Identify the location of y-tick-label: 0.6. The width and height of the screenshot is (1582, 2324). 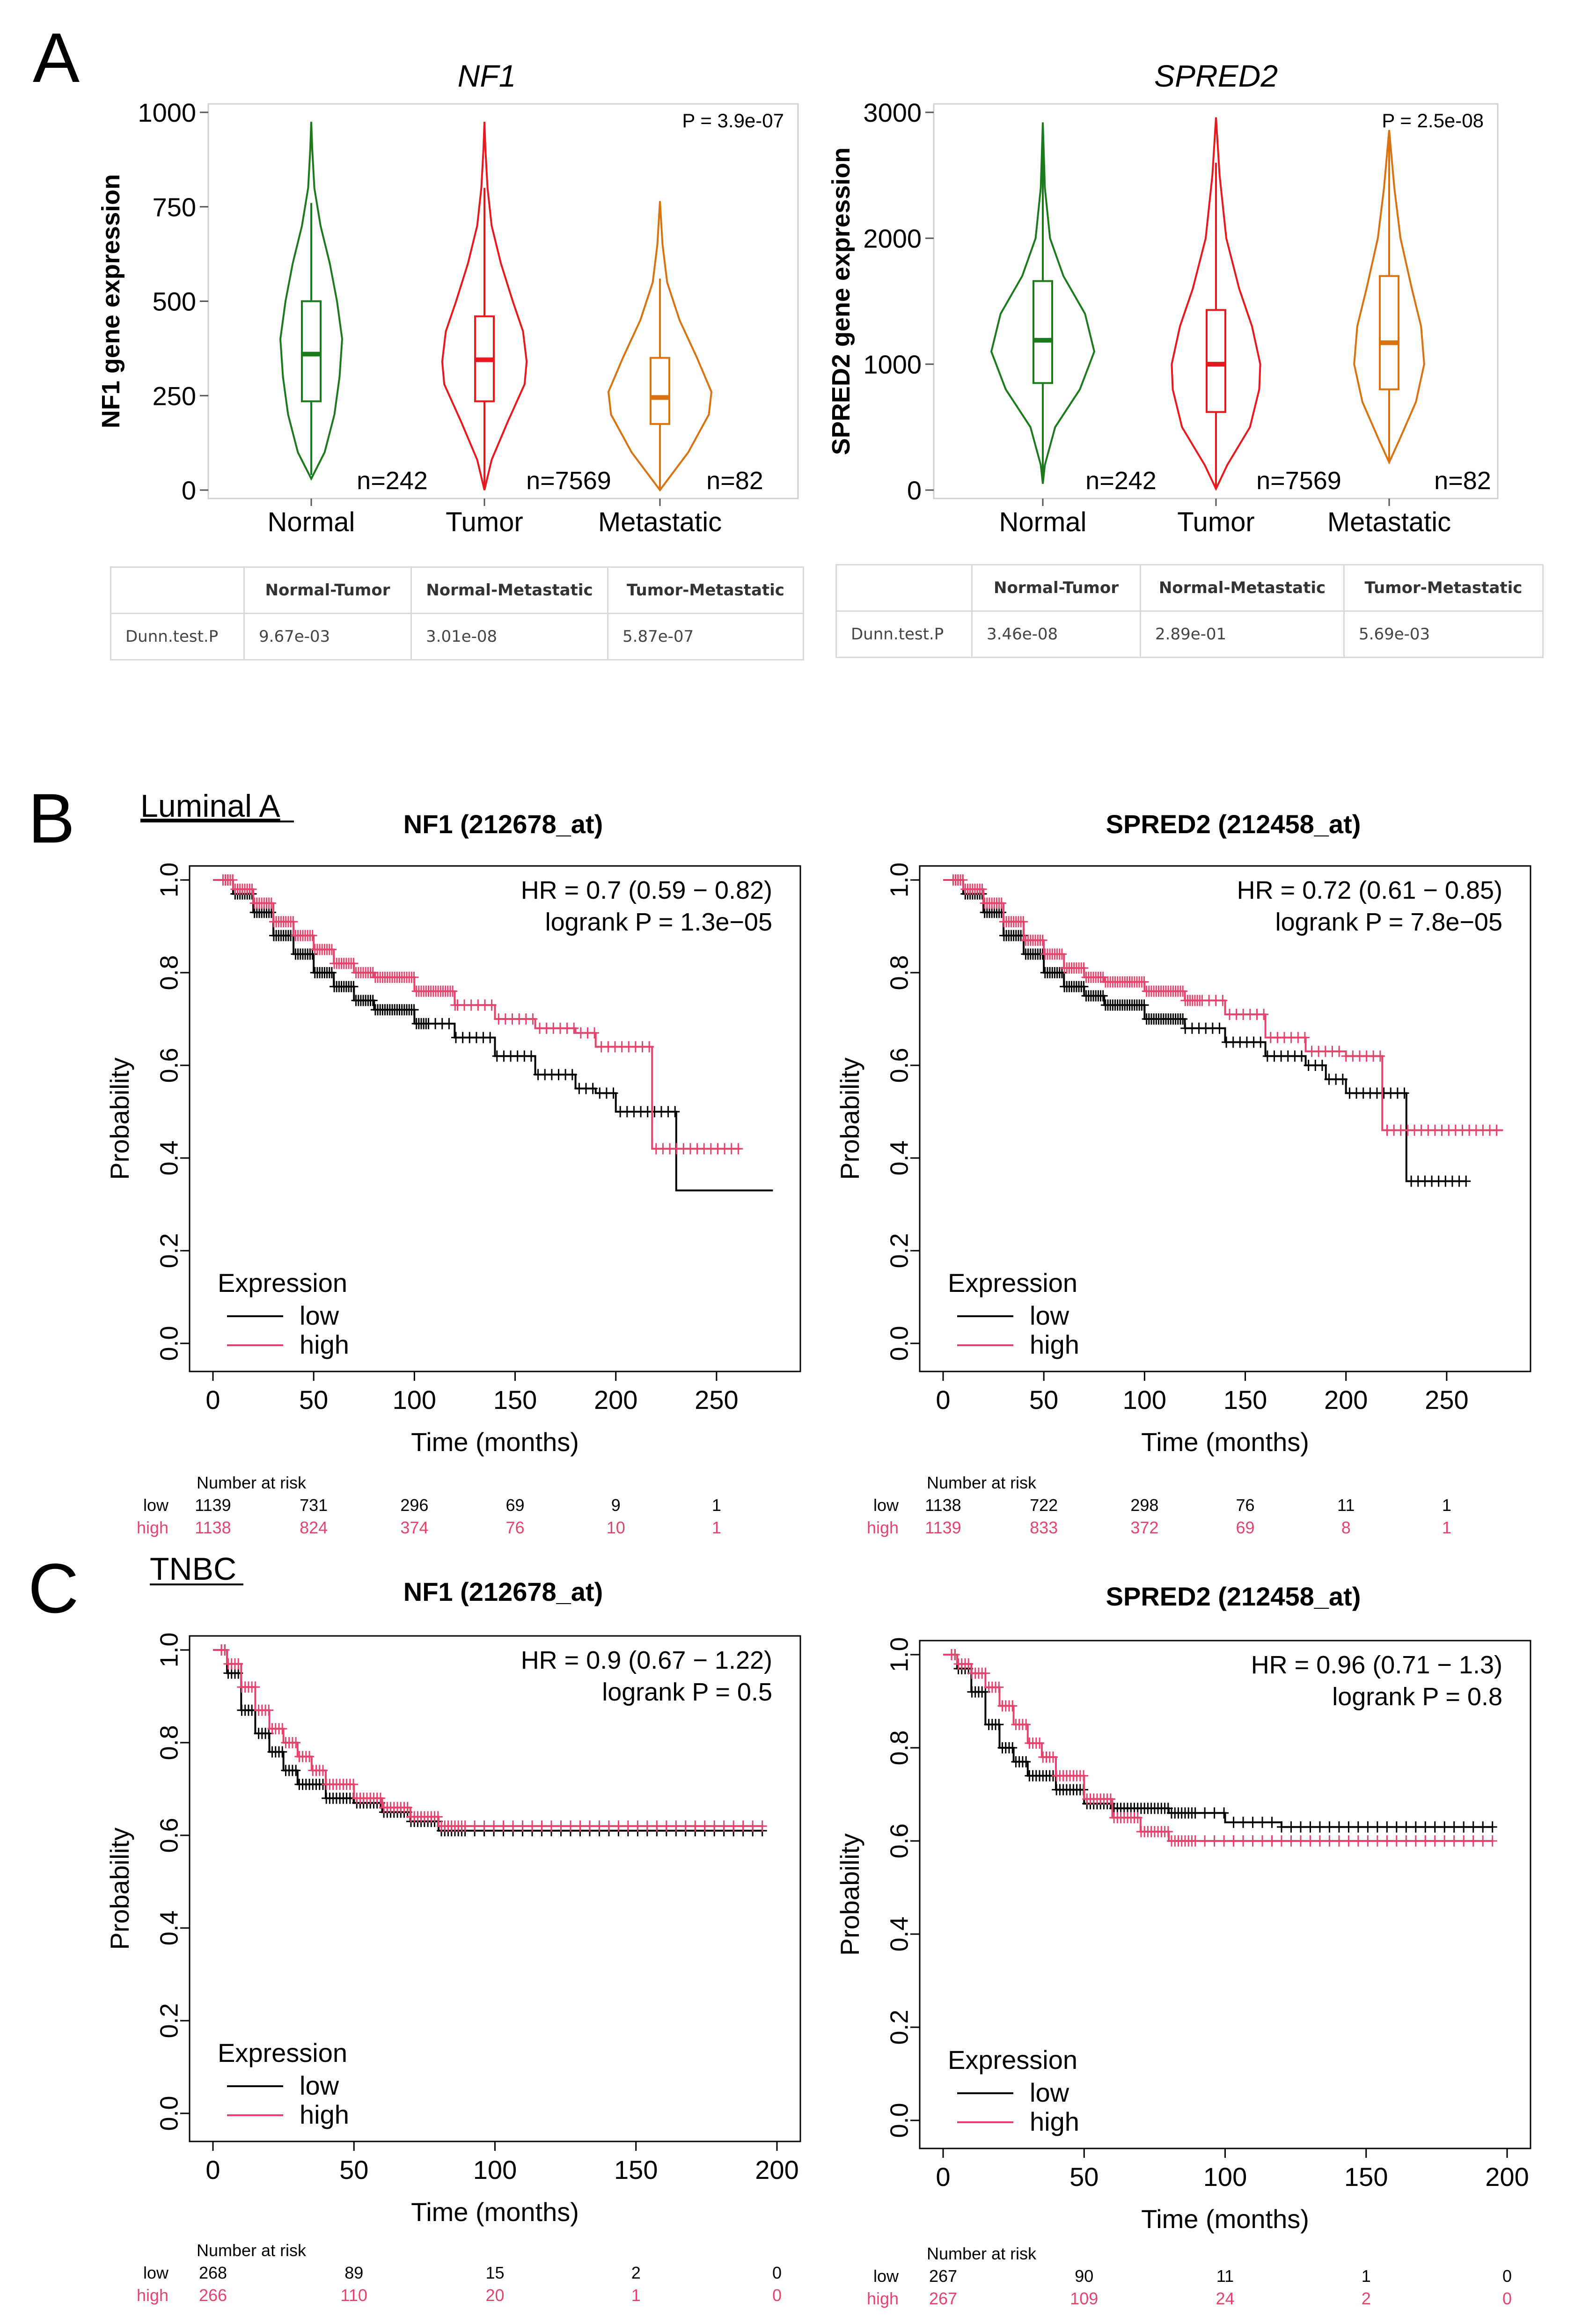
(169, 1065).